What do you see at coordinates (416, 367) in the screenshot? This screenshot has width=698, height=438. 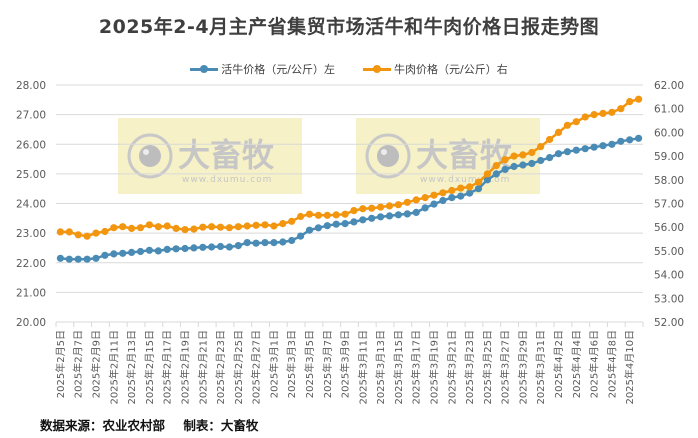 I see `x-tick-label: 2025年3月17日` at bounding box center [416, 367].